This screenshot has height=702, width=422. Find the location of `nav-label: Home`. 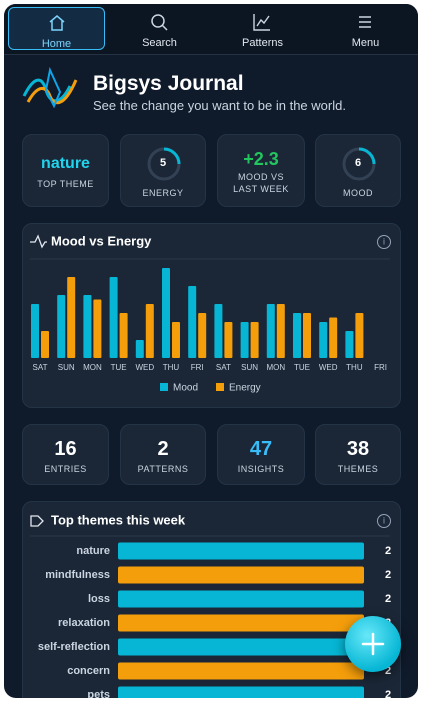

nav-label: Home is located at coordinates (56, 44).